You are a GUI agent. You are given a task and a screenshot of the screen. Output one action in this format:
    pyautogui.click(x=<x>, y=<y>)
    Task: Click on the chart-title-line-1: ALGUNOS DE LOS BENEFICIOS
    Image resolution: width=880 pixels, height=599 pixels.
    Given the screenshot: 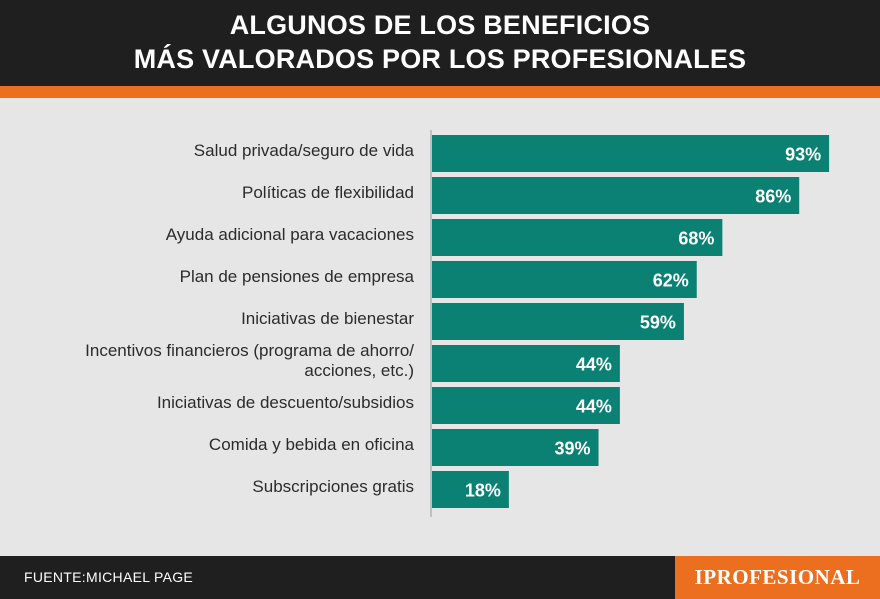 What is the action you would take?
    pyautogui.click(x=440, y=25)
    